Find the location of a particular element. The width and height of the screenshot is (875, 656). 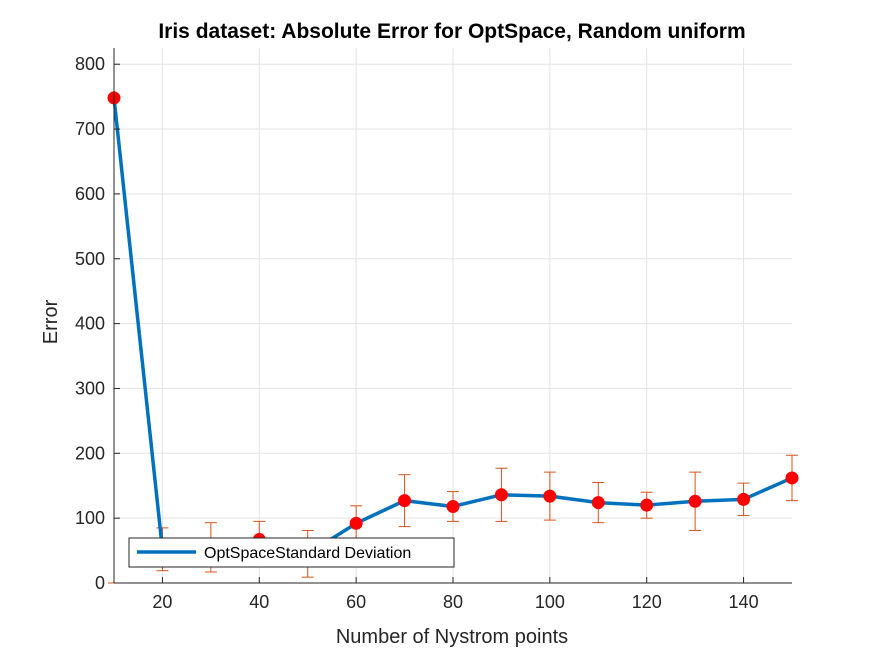

x-tick-label: 140 is located at coordinates (744, 602).